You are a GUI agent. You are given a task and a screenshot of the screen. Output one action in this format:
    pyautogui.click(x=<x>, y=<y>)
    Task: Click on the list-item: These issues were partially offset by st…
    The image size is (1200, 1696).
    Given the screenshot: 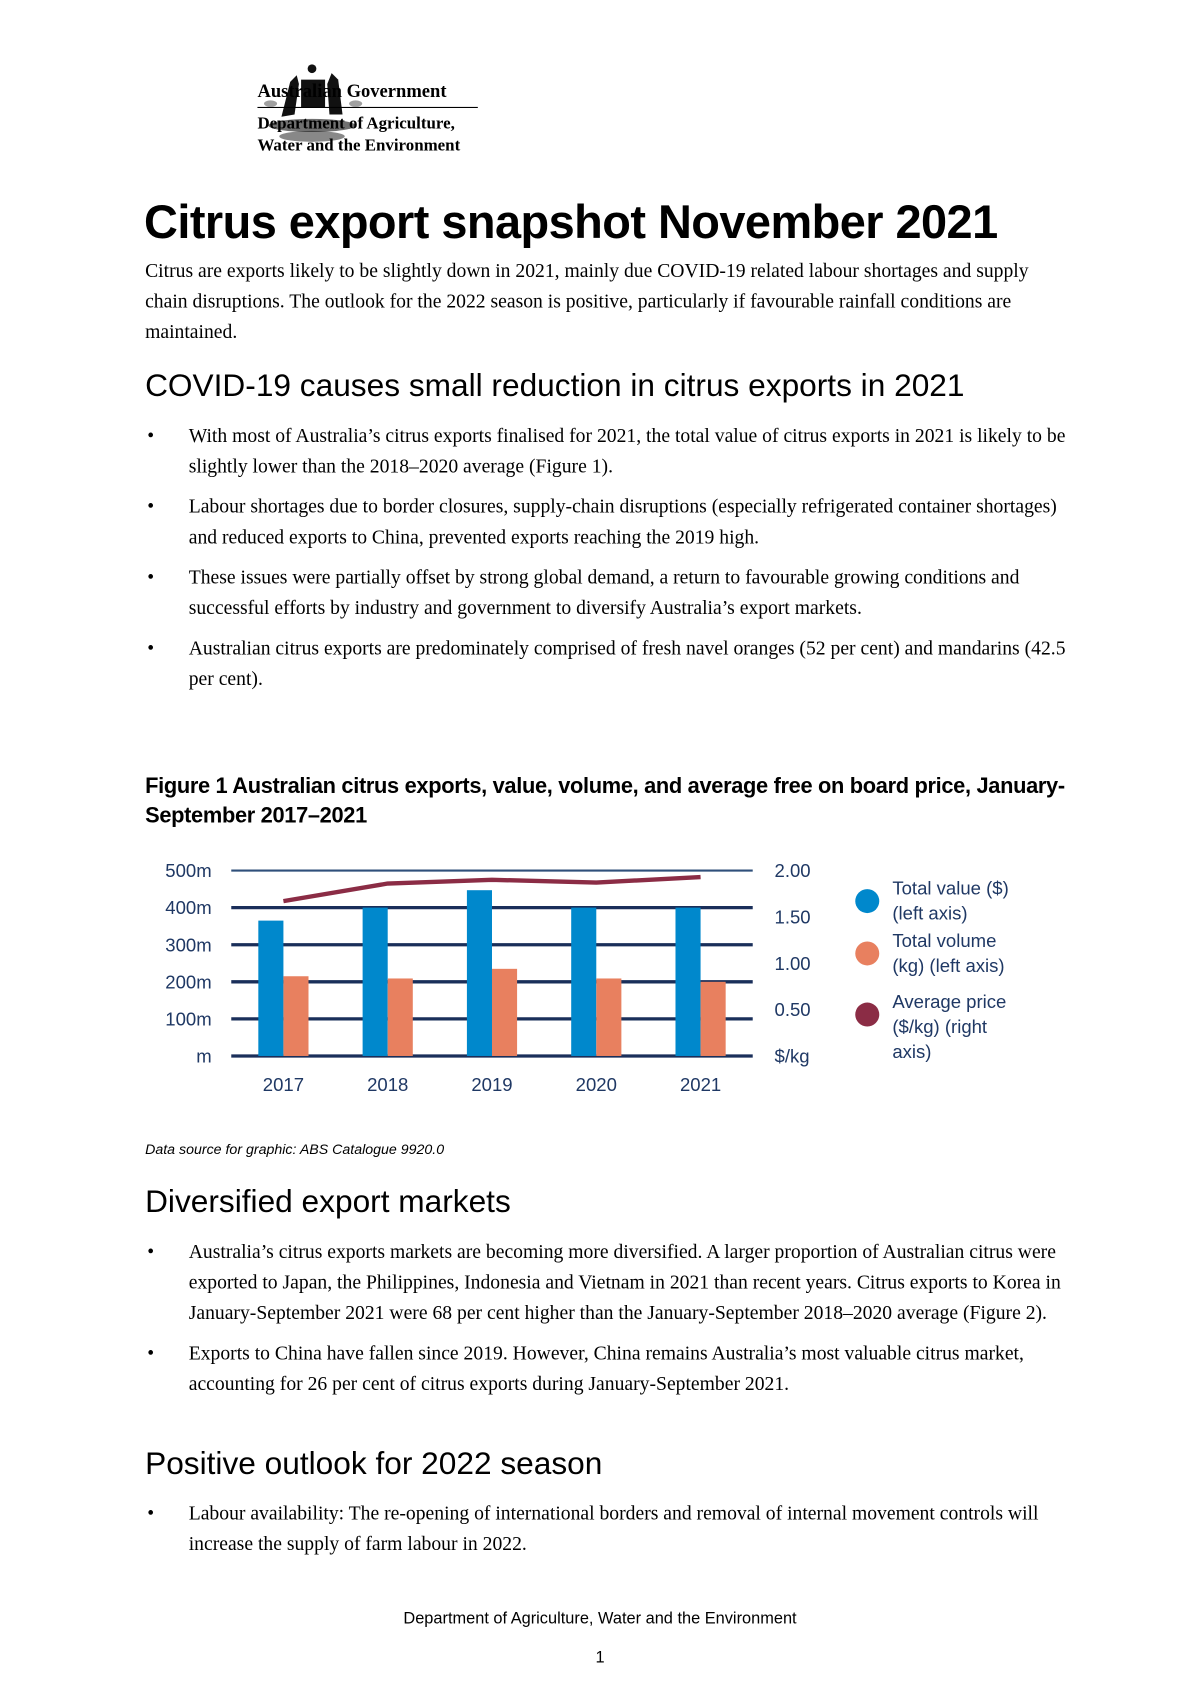 What is the action you would take?
    pyautogui.click(x=614, y=592)
    